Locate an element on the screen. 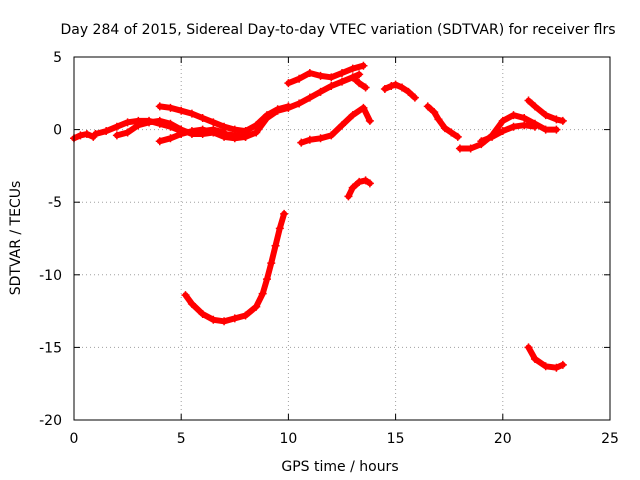 The height and width of the screenshot is (480, 640). series-arc16 is located at coordinates (545, 357).